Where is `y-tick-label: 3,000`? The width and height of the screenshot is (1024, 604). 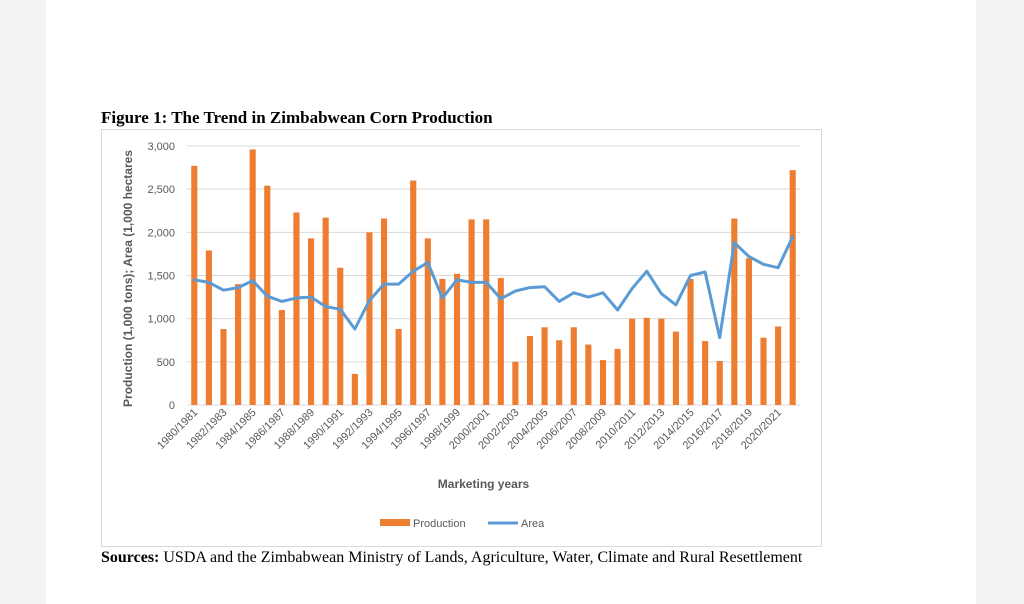 y-tick-label: 3,000 is located at coordinates (161, 147).